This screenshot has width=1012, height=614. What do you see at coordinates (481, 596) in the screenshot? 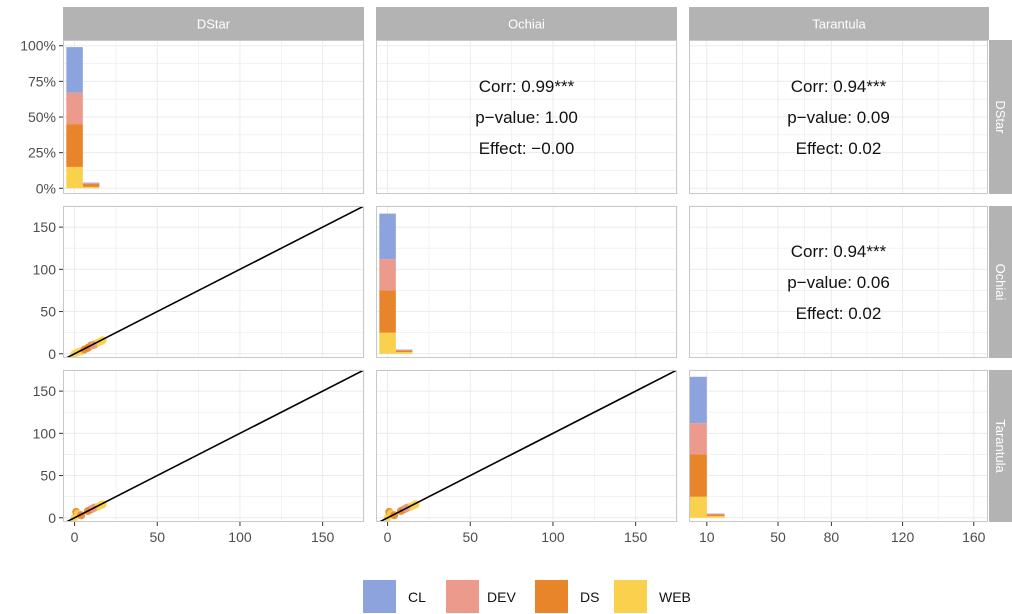
I see `legend-entry-dev: DEV` at bounding box center [481, 596].